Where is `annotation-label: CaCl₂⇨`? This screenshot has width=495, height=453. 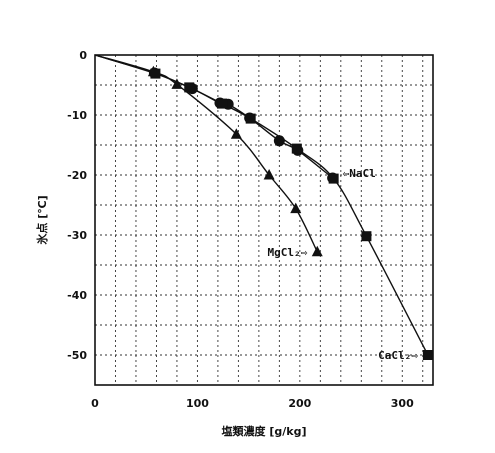
annotation-label: CaCl₂⇨ is located at coordinates (398, 355).